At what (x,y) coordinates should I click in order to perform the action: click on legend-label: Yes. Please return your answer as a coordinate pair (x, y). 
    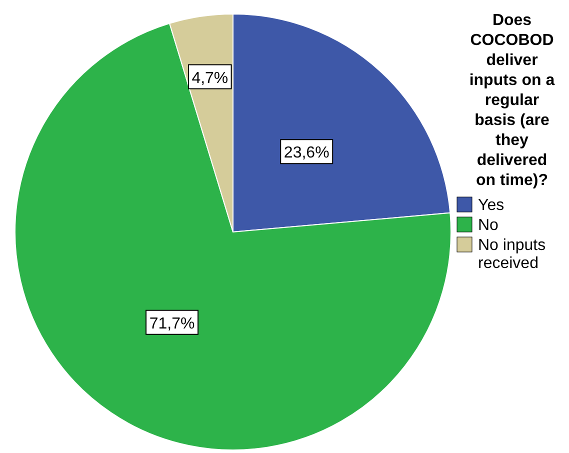
    Looking at the image, I should click on (491, 205).